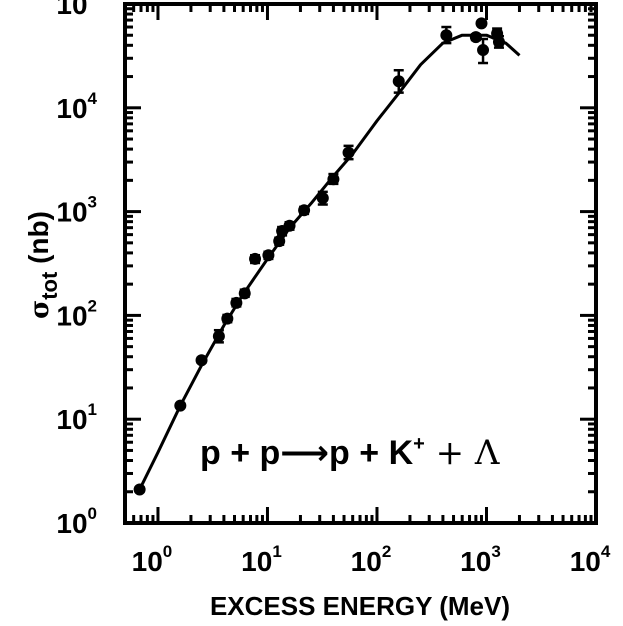  I want to click on x-tick-label: 10⁰, so click(152, 559).